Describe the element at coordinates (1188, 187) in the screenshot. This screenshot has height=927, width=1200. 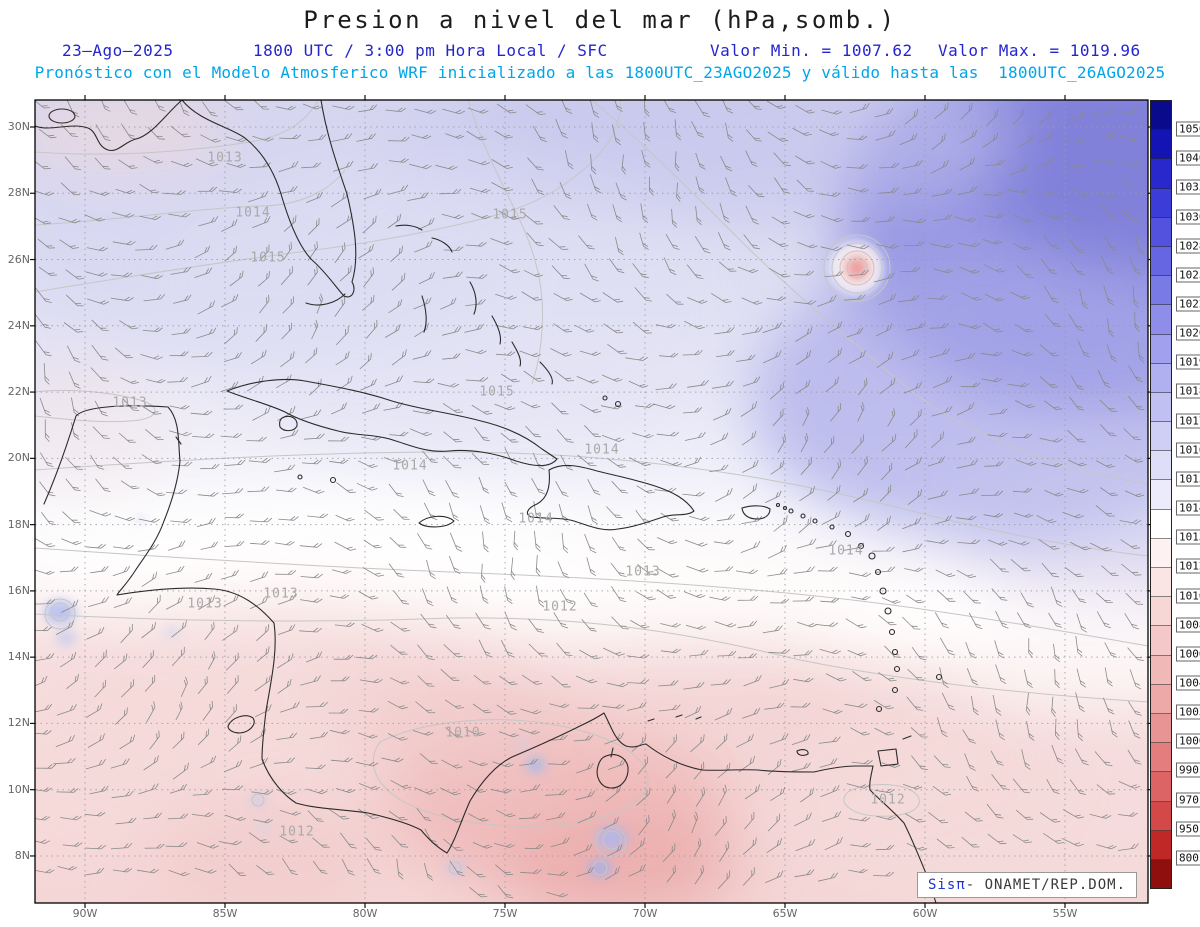
I see `colorbar-label: 1035` at that location.